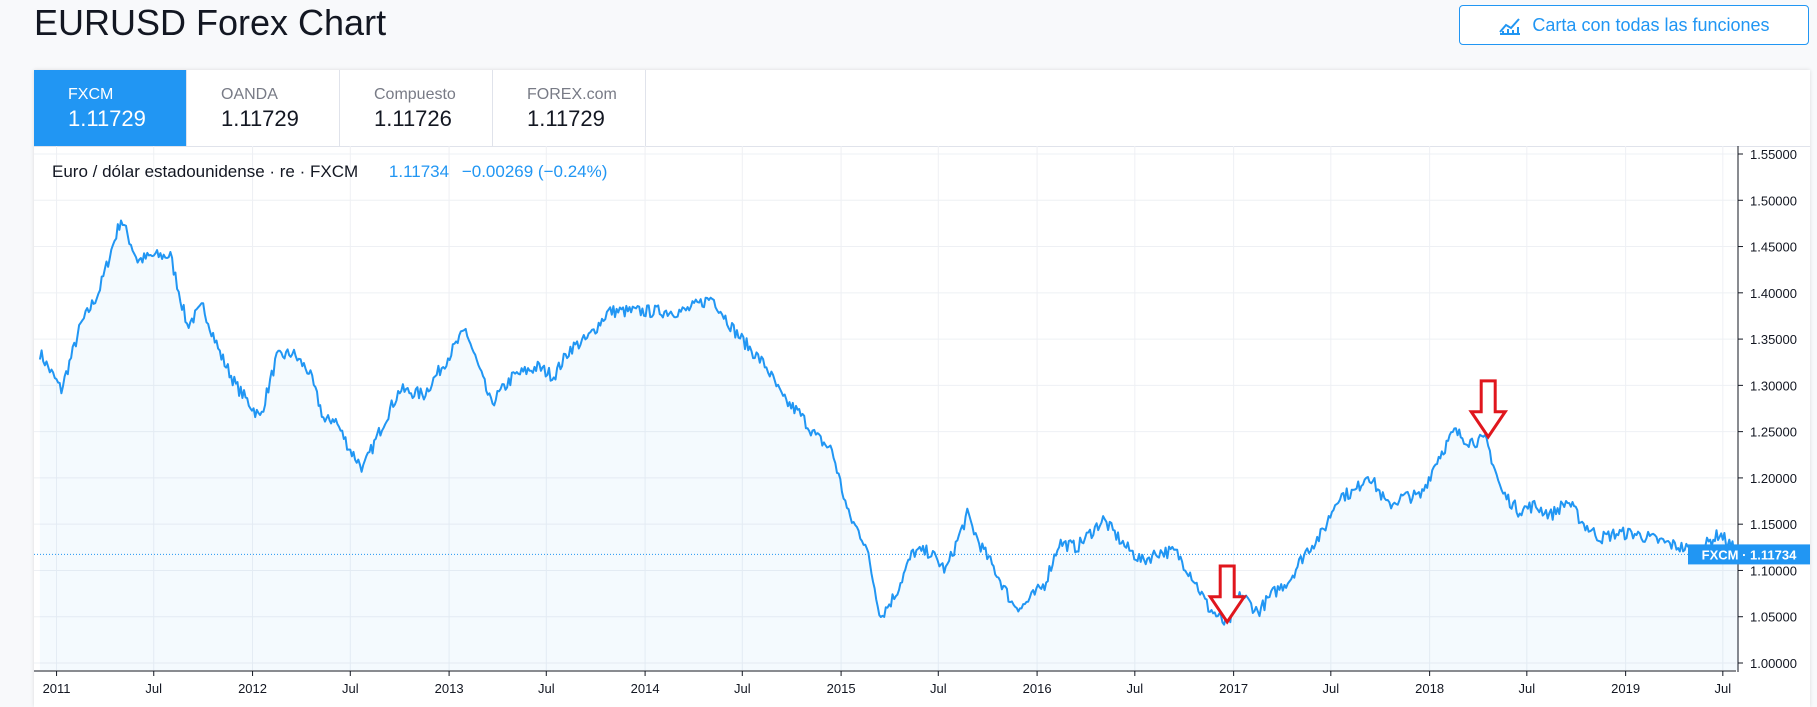  What do you see at coordinates (1773, 570) in the screenshot?
I see `y-tick-label: 1.10000` at bounding box center [1773, 570].